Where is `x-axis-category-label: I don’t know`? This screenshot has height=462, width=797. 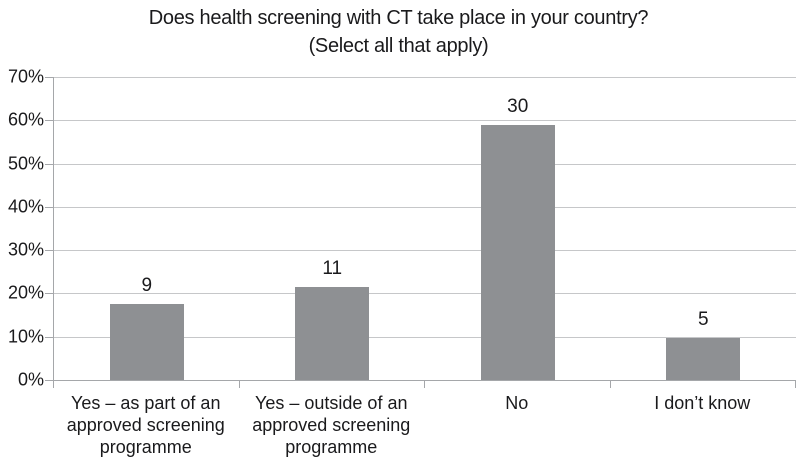 x-axis-category-label: I don’t know is located at coordinates (702, 403).